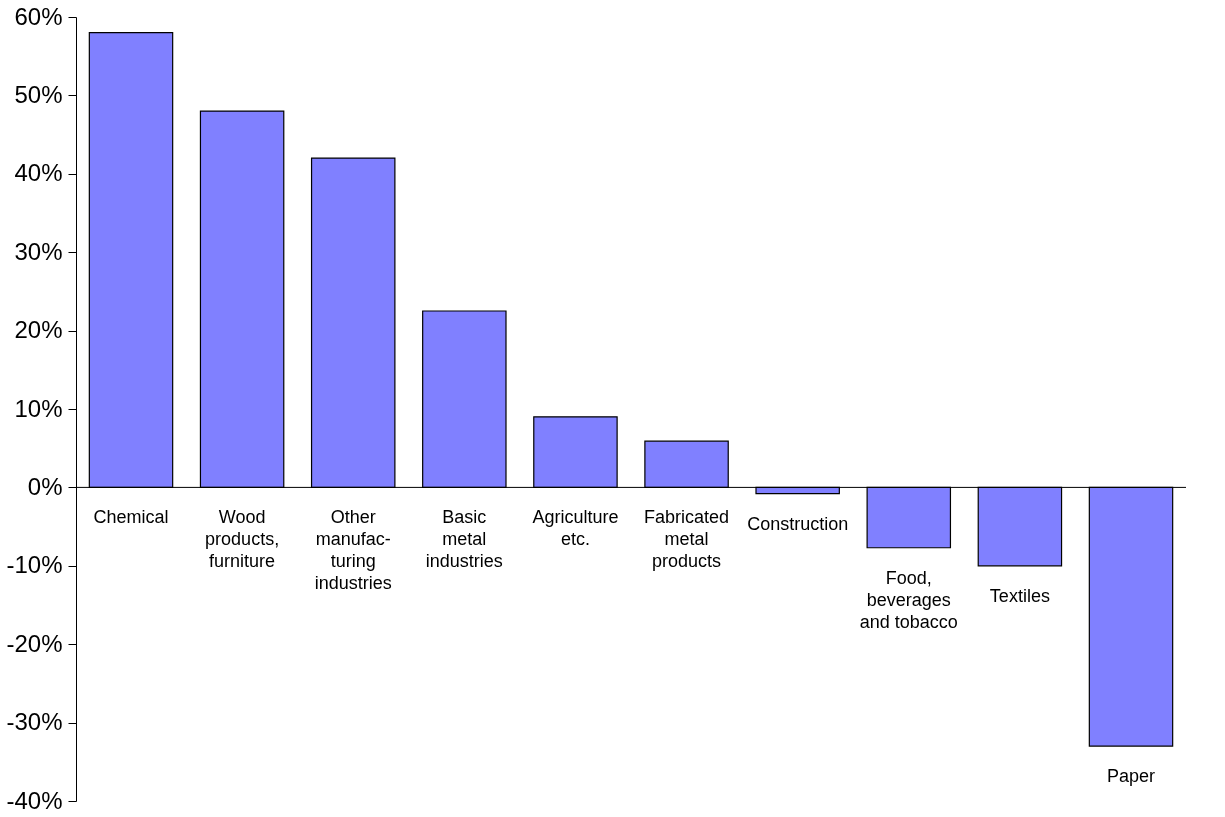 Image resolution: width=1225 pixels, height=817 pixels. Describe the element at coordinates (38, 251) in the screenshot. I see `y-tick-label: 30%` at that location.